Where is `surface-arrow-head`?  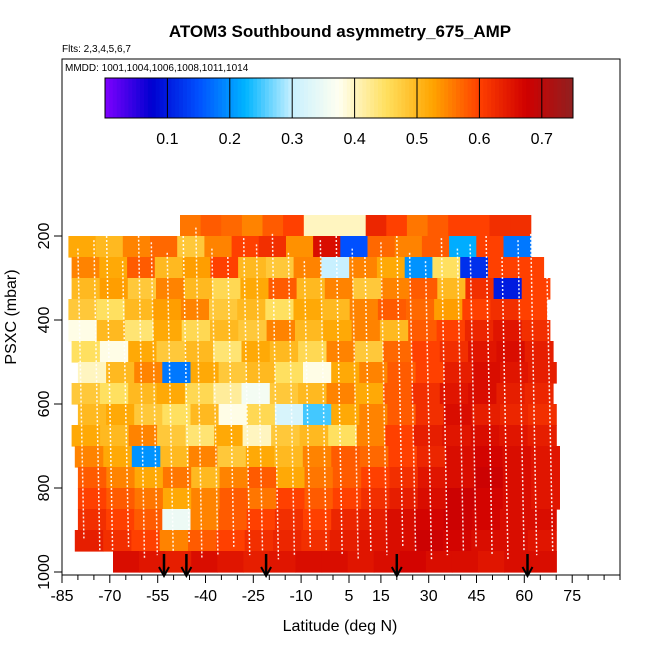 surface-arrow-head is located at coordinates (527, 572).